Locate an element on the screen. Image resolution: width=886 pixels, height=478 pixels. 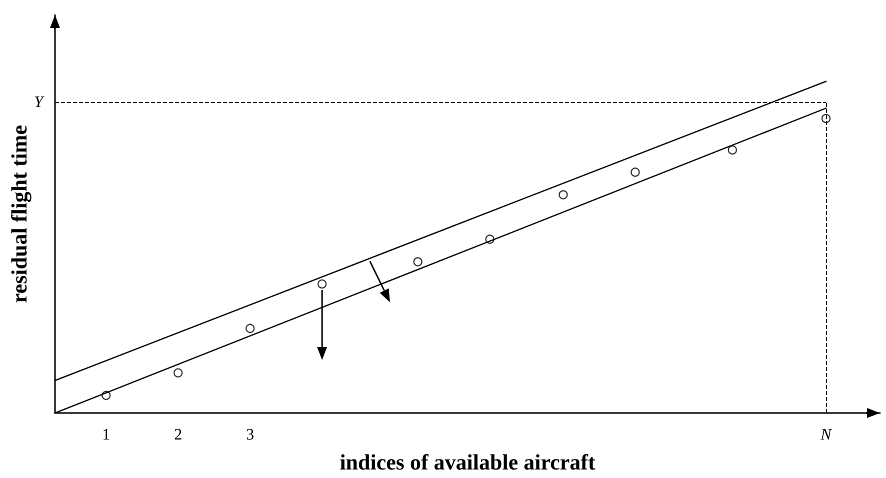
ref-line-label: Y is located at coordinates (40, 103).